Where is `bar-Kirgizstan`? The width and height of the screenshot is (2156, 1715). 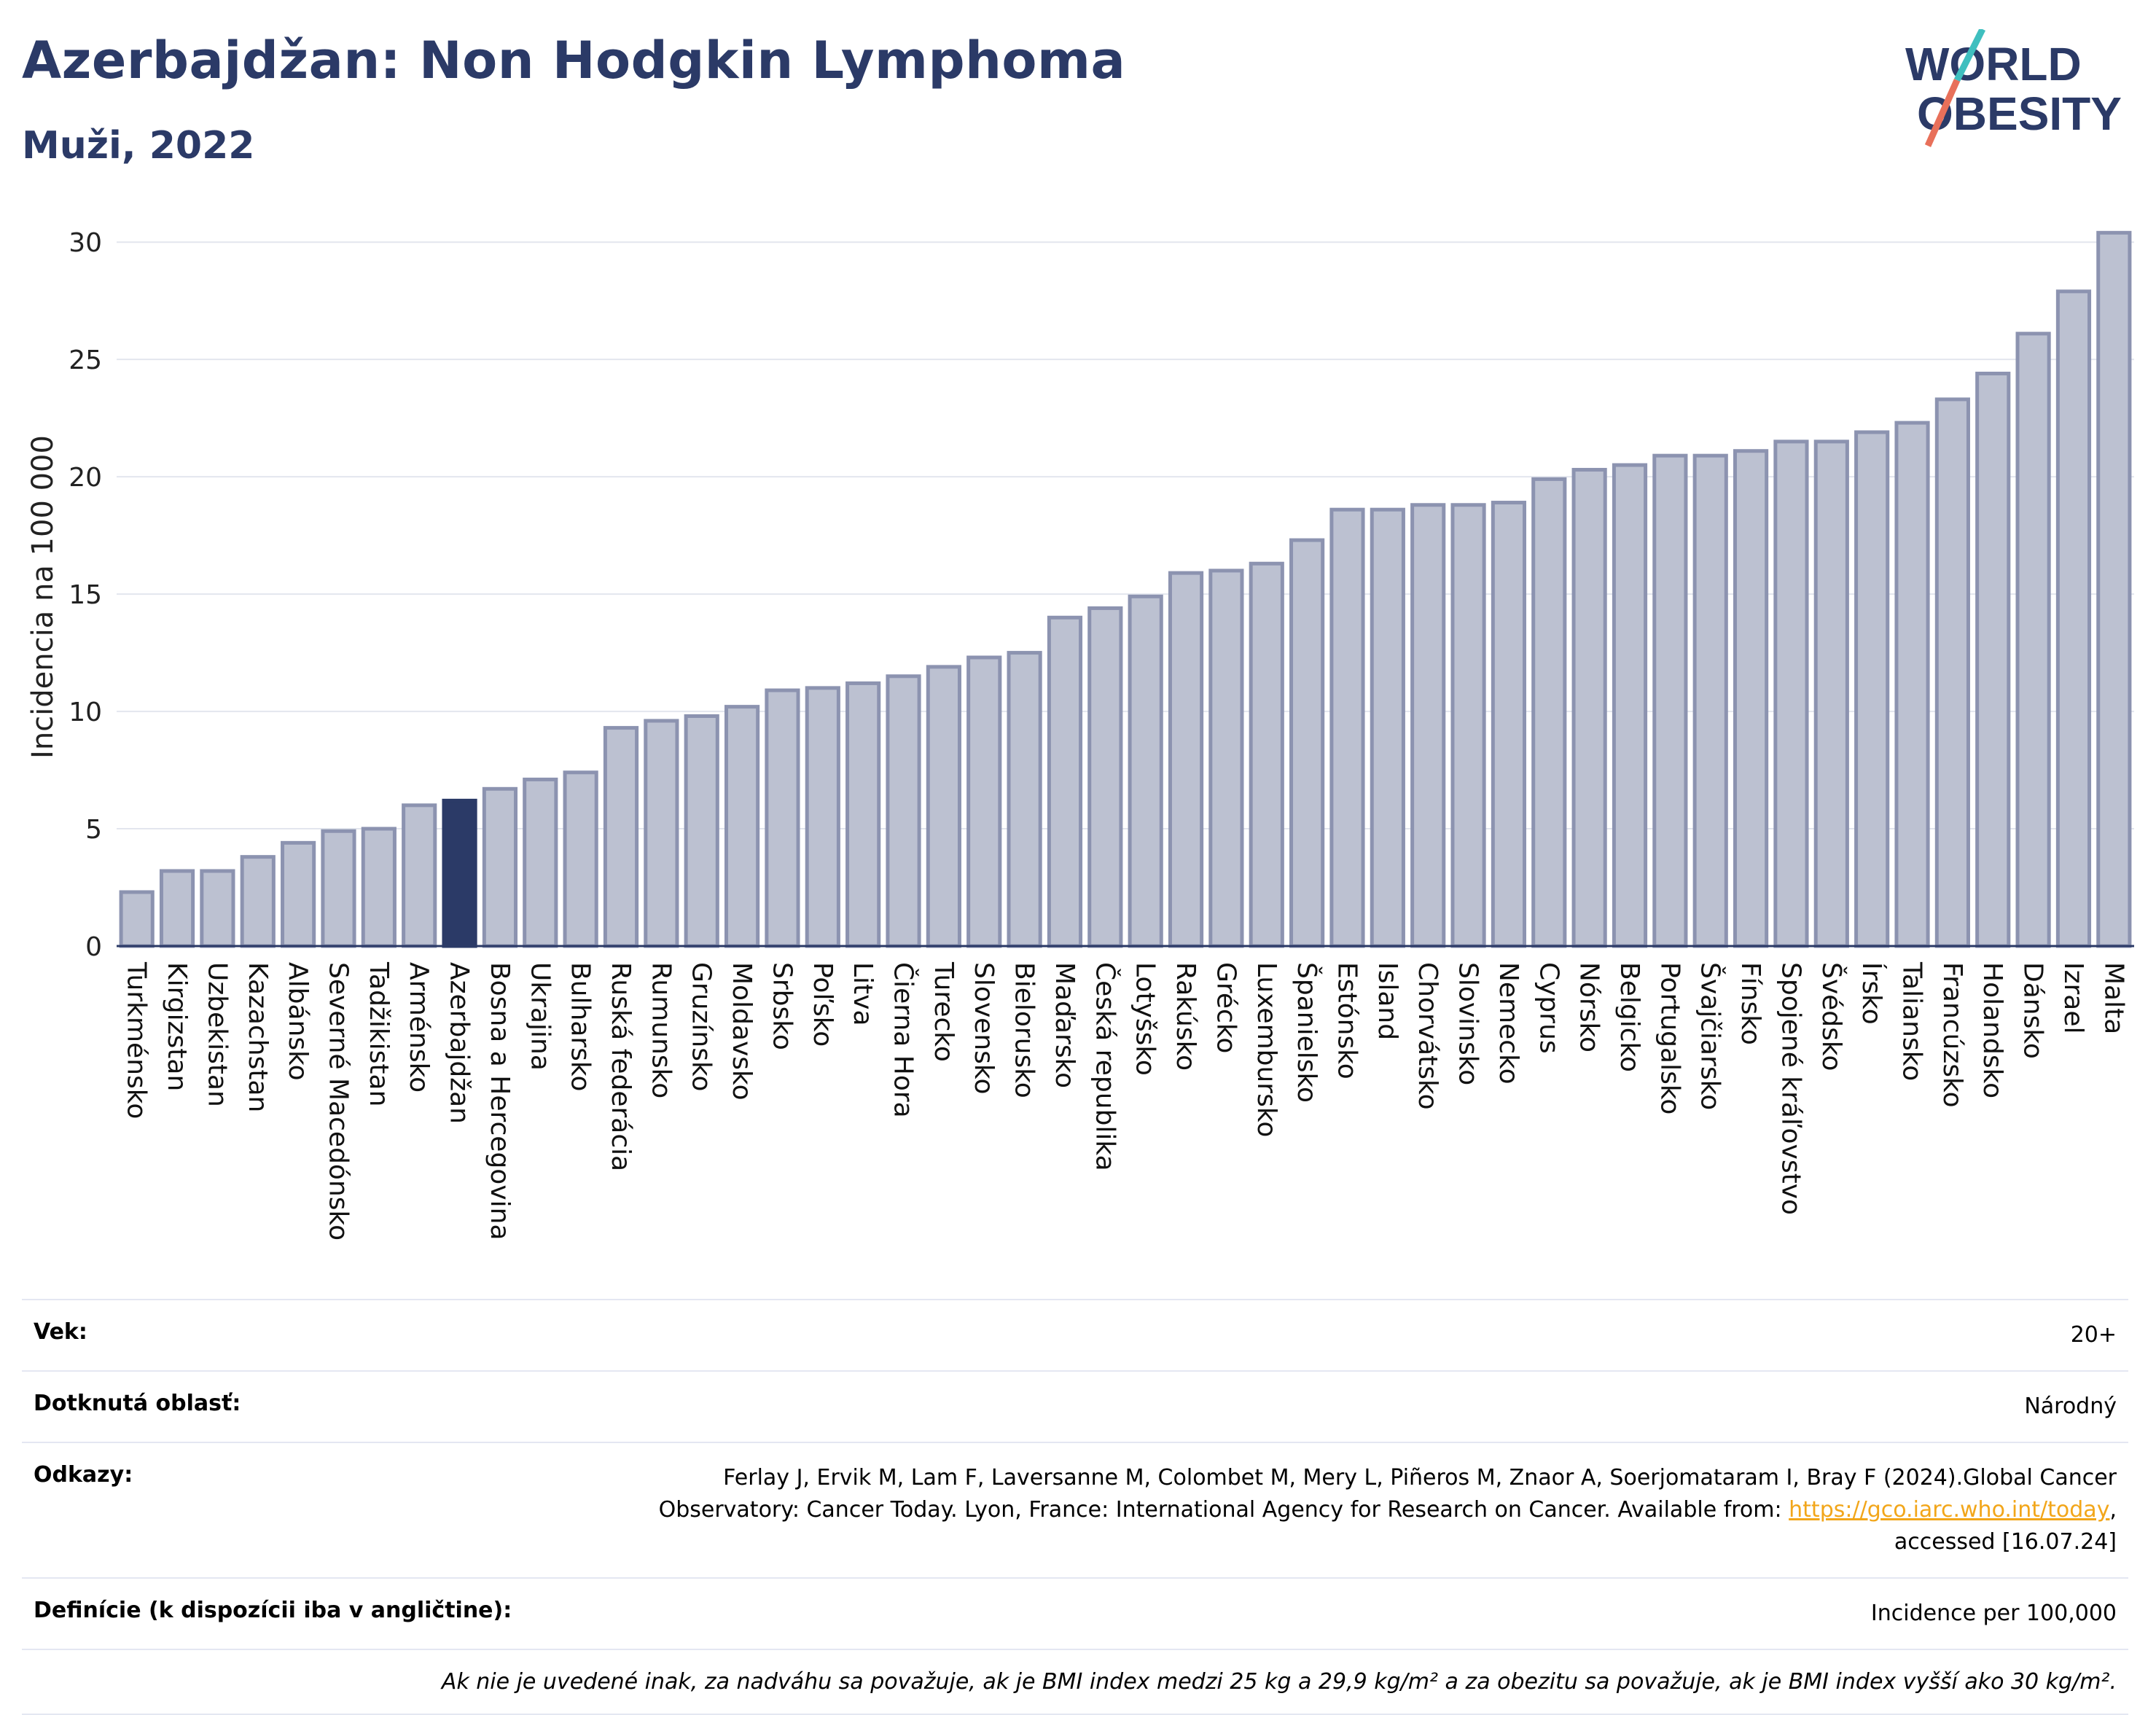 bar-Kirgizstan is located at coordinates (177, 908).